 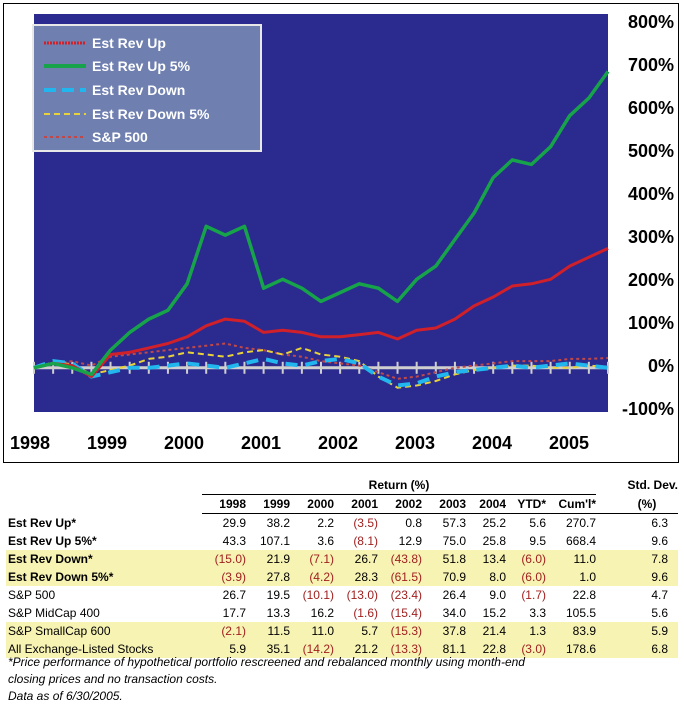 What do you see at coordinates (362, 595) in the screenshot?
I see `table-cell: (13.0)` at bounding box center [362, 595].